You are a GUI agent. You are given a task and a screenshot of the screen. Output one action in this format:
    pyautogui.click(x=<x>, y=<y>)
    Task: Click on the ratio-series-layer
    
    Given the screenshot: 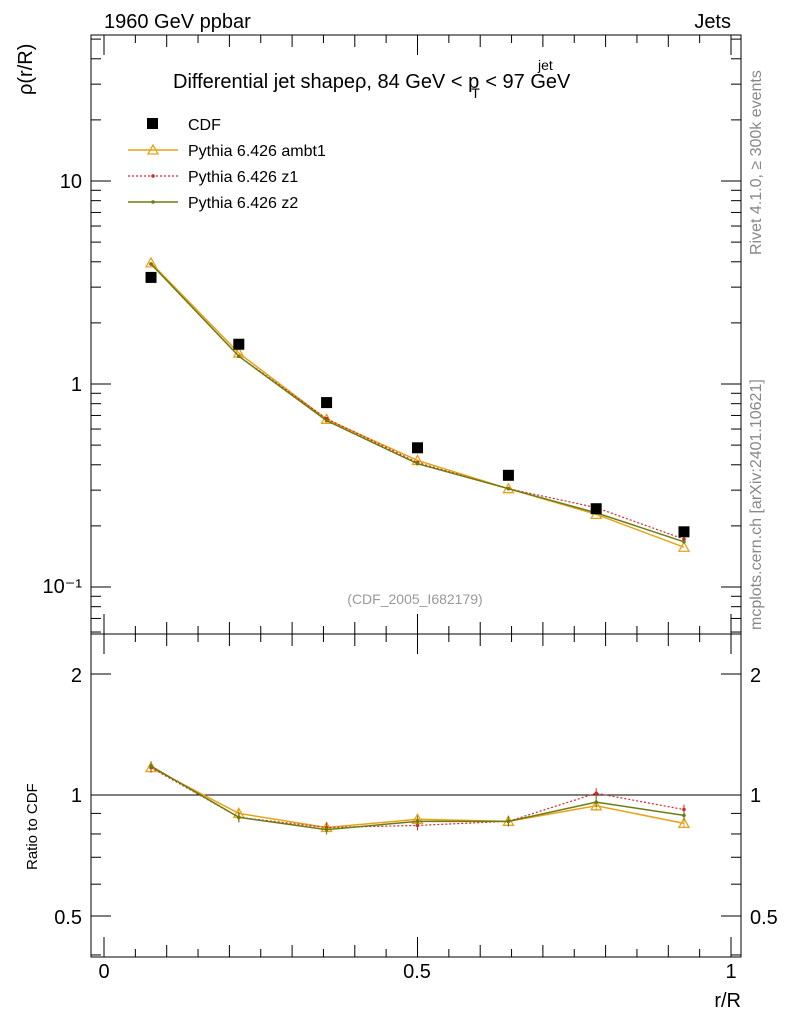 What is the action you would take?
    pyautogui.click(x=417, y=798)
    